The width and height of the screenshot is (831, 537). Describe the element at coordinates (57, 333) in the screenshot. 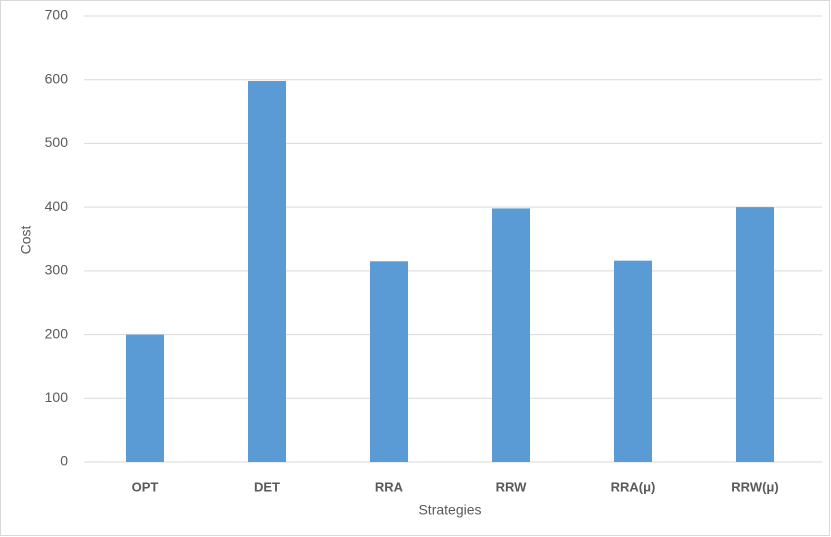

I see `y-tick-label: 200` at that location.